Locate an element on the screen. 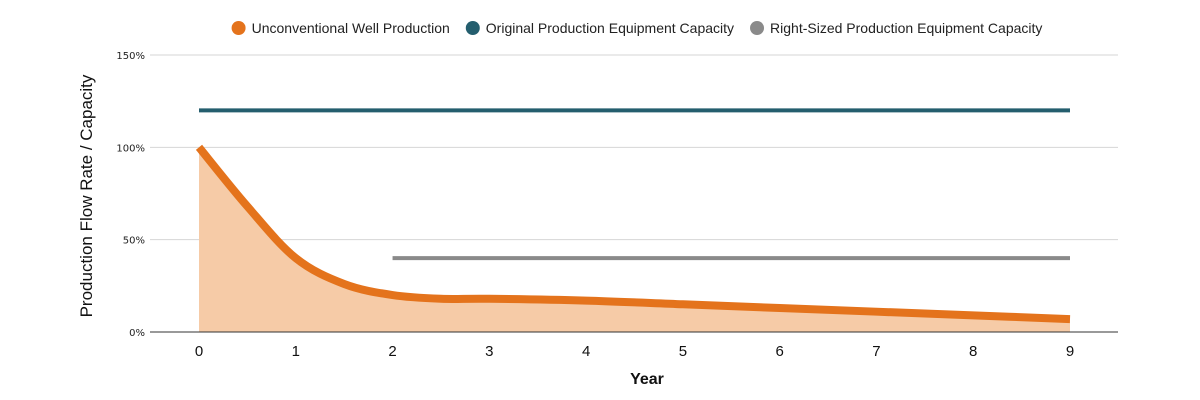 This screenshot has width=1200, height=400. x-tick-label: 7 is located at coordinates (876, 351).